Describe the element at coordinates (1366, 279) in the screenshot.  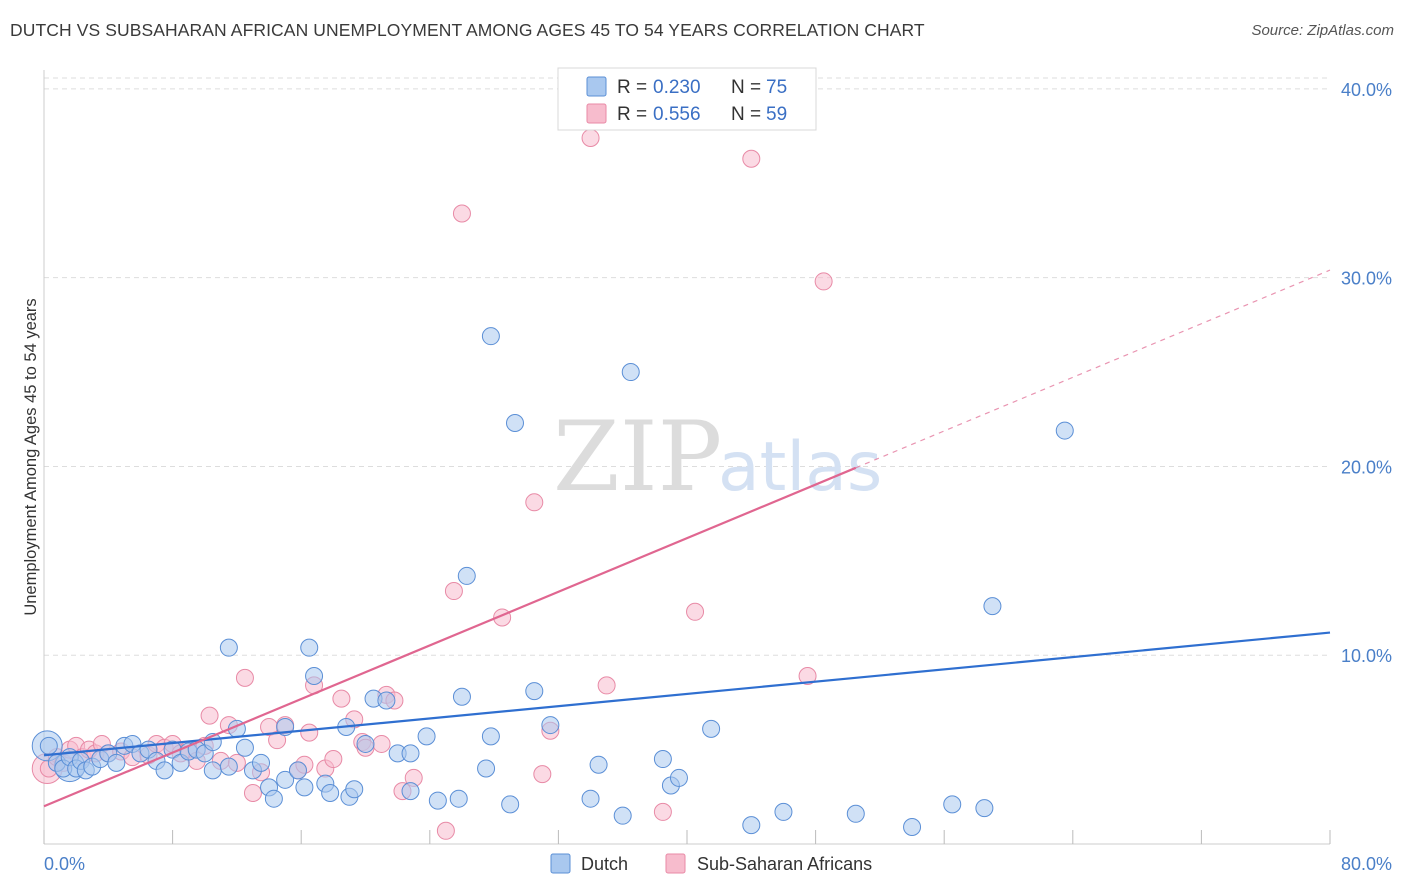
I see `y-tick-label-2: 30.0%` at that location.